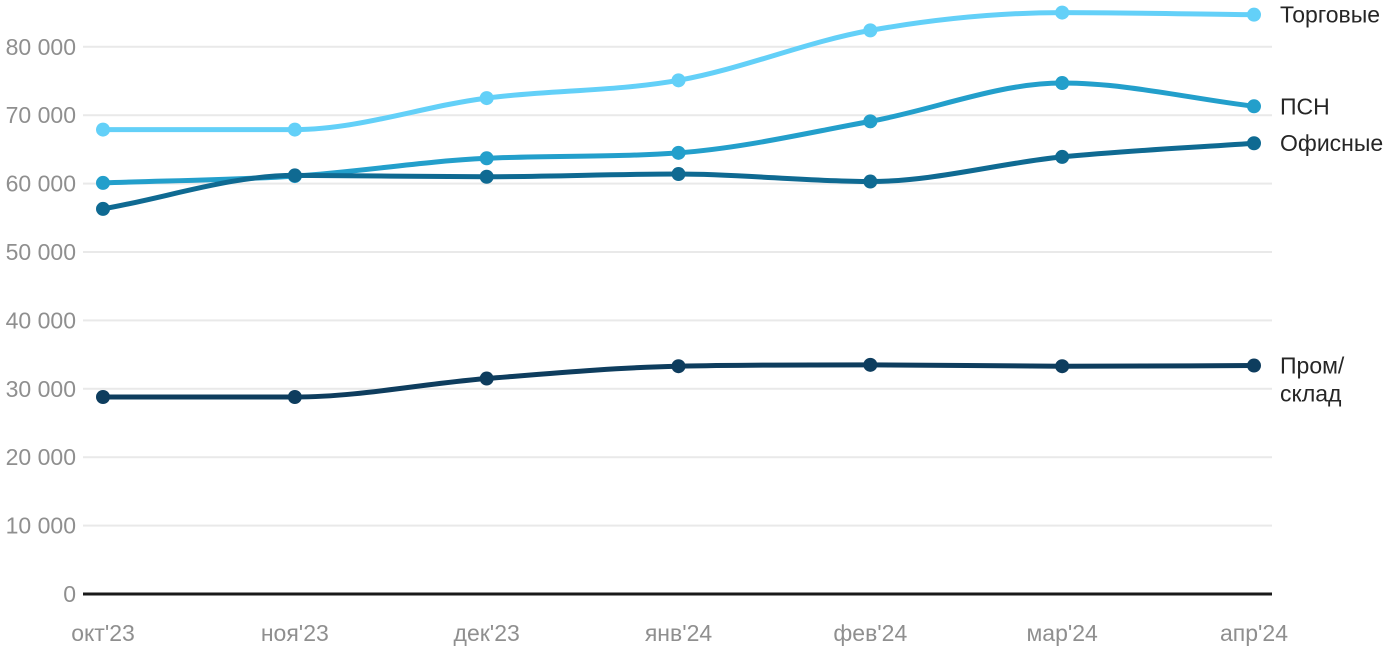  Describe the element at coordinates (41, 47) in the screenshot. I see `y-tick-label: 80 000` at that location.